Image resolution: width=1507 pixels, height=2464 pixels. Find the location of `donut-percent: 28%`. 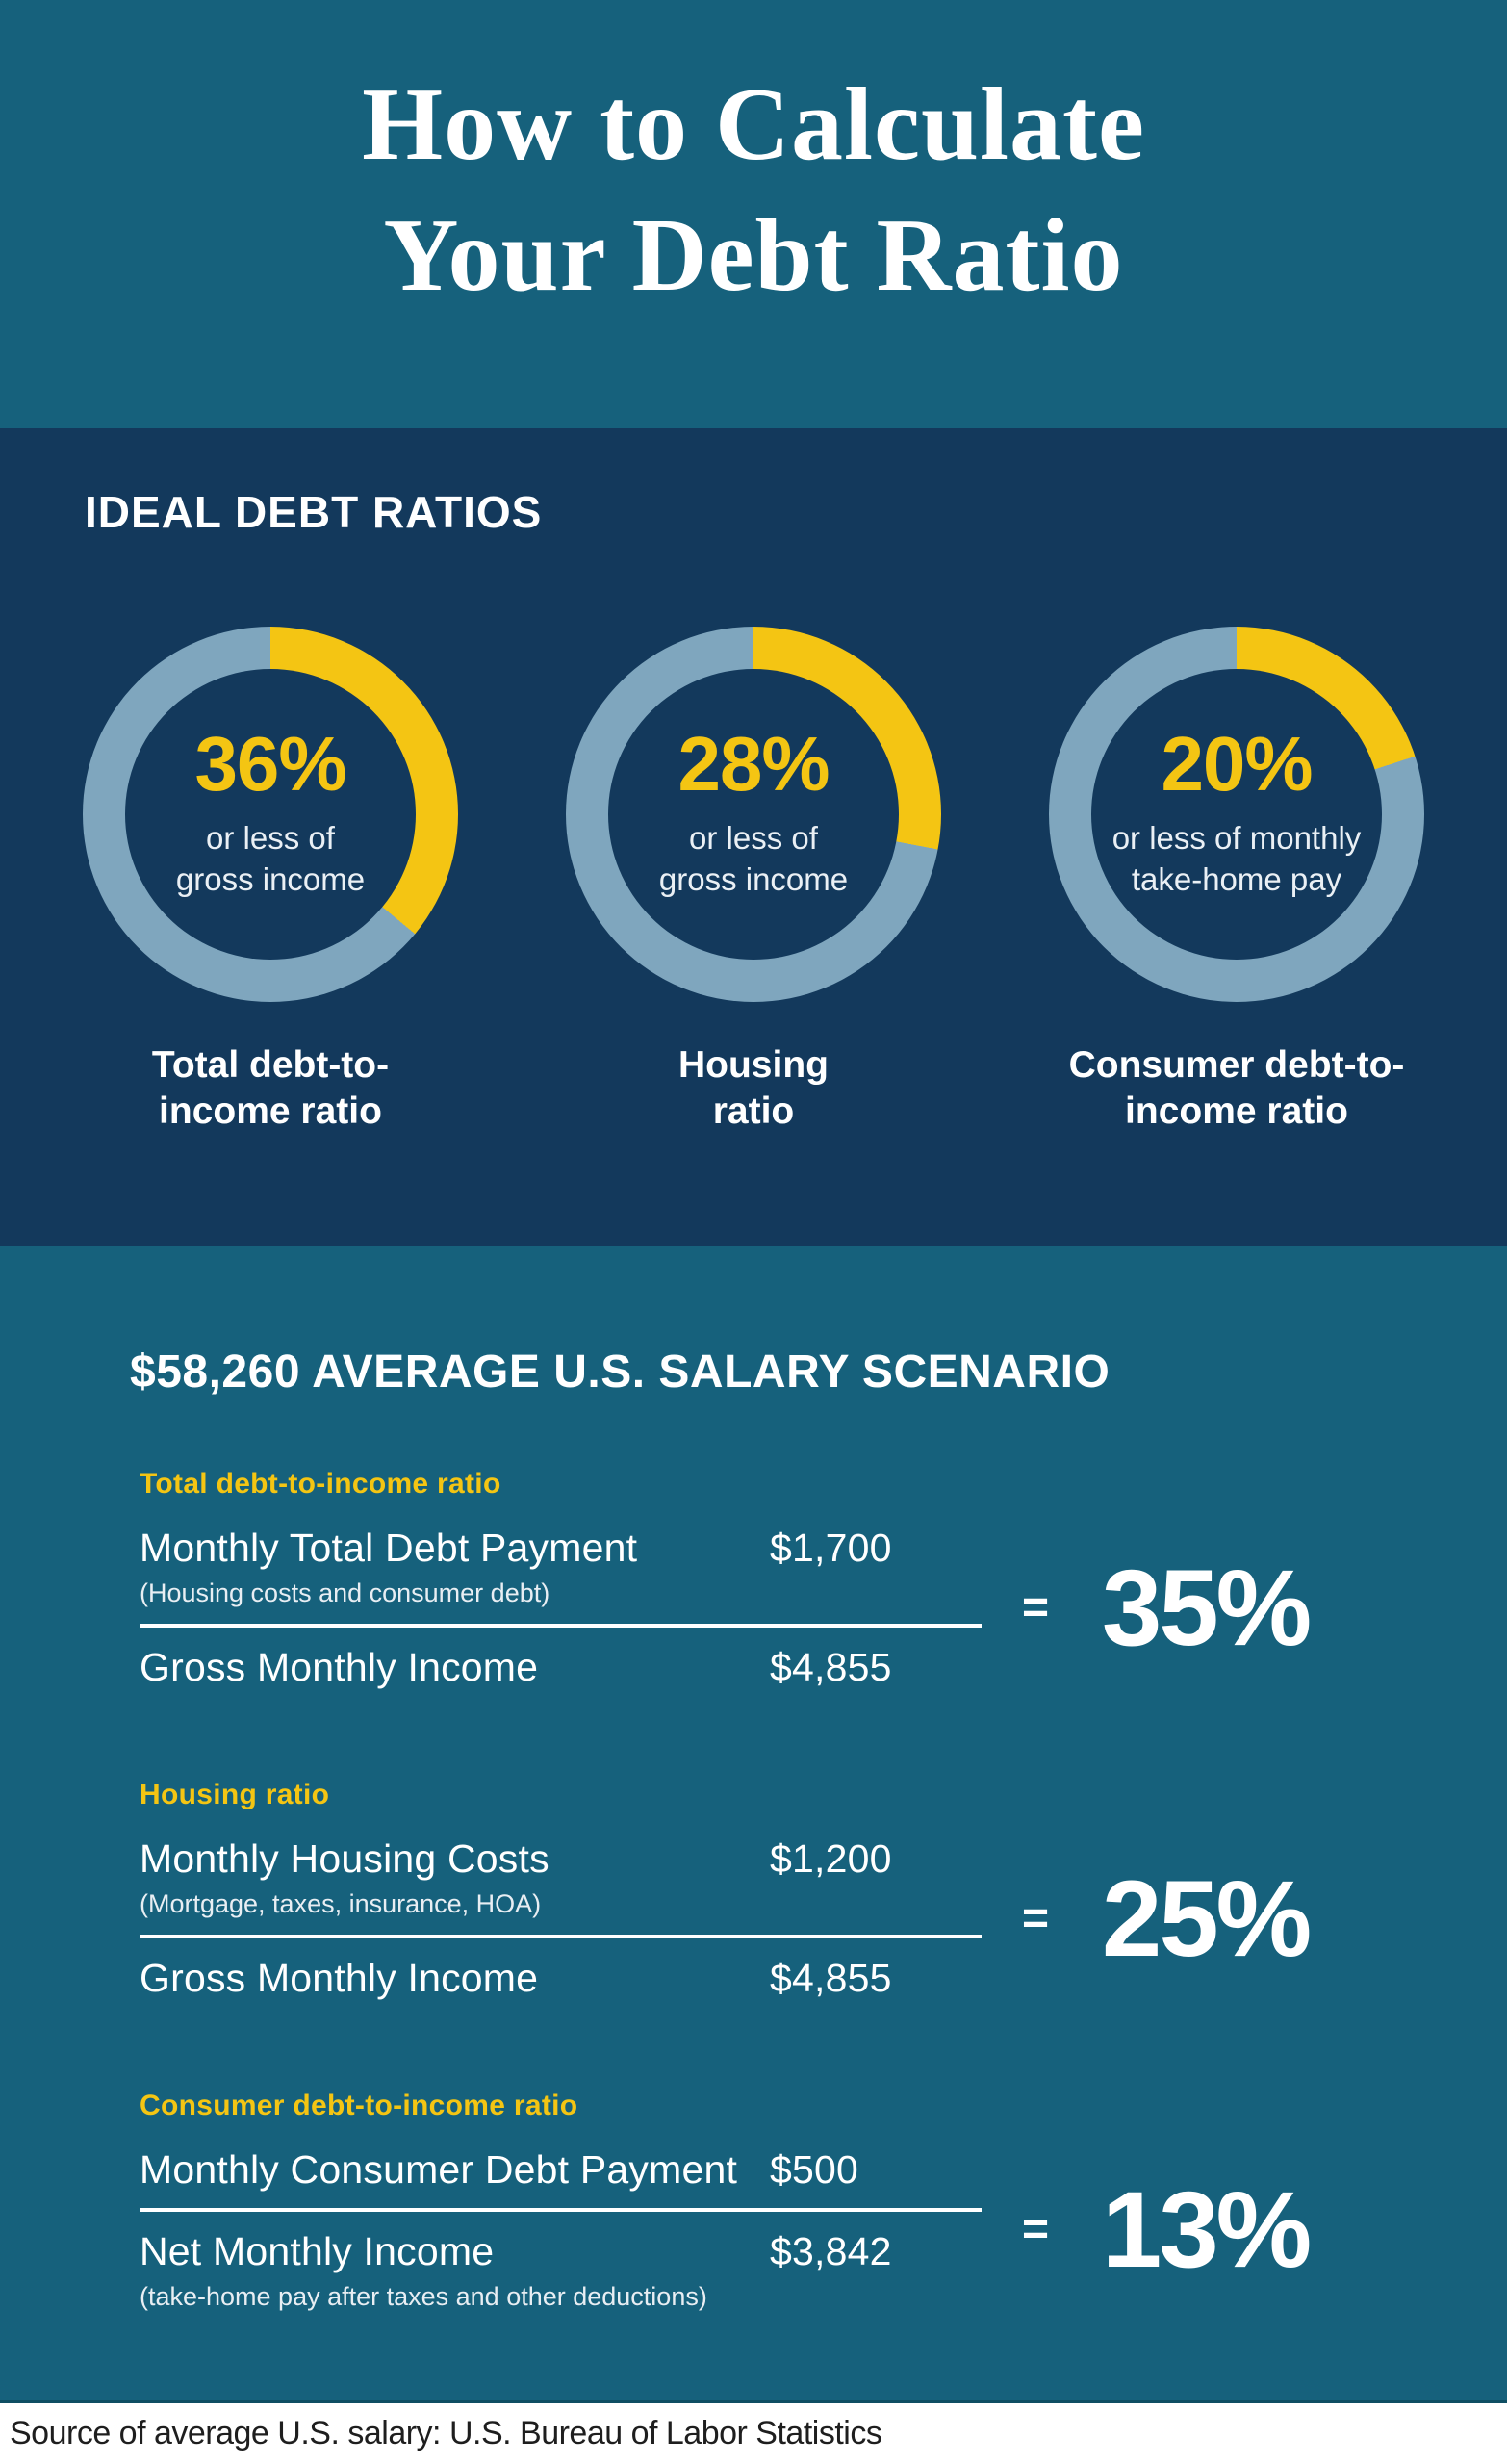

donut-percent: 28% is located at coordinates (753, 764).